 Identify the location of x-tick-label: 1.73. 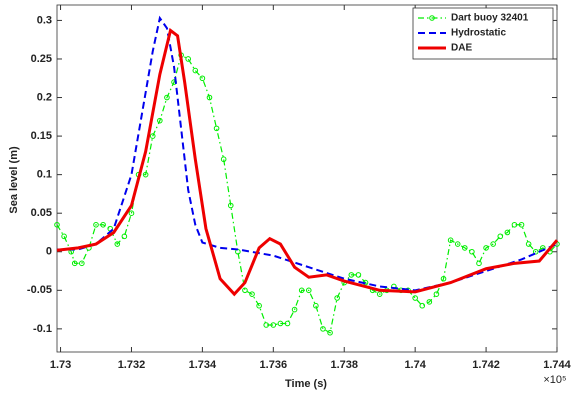
(60, 365).